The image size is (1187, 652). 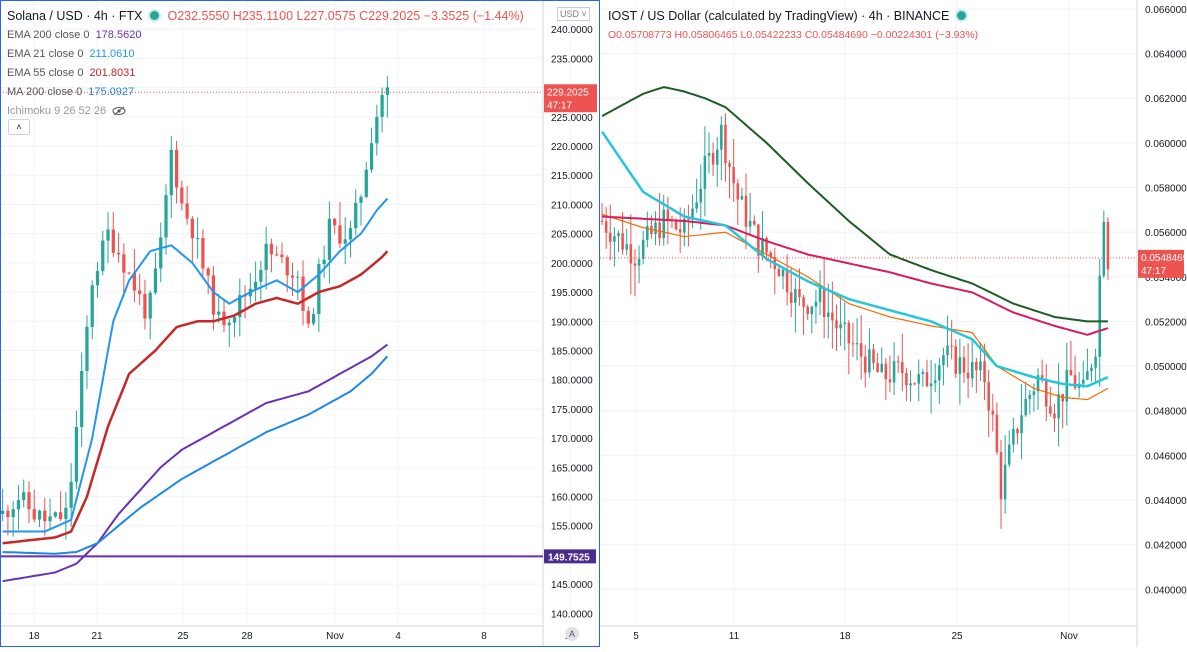 I want to click on time-tick-label: 28, so click(x=247, y=636).